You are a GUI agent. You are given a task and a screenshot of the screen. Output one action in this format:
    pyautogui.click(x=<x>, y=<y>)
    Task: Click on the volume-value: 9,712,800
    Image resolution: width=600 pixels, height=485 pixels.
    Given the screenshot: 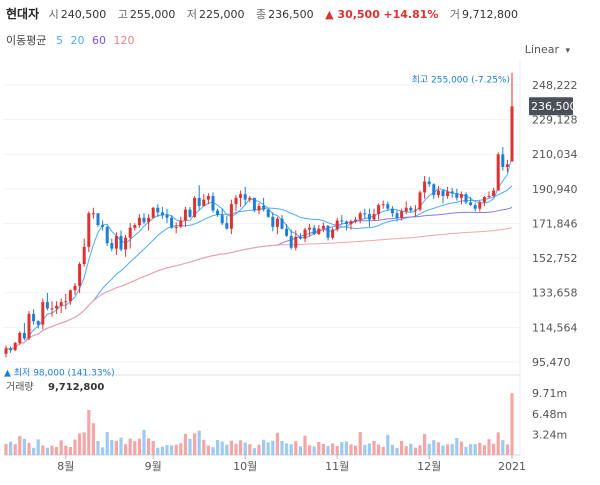 What is the action you would take?
    pyautogui.click(x=490, y=14)
    